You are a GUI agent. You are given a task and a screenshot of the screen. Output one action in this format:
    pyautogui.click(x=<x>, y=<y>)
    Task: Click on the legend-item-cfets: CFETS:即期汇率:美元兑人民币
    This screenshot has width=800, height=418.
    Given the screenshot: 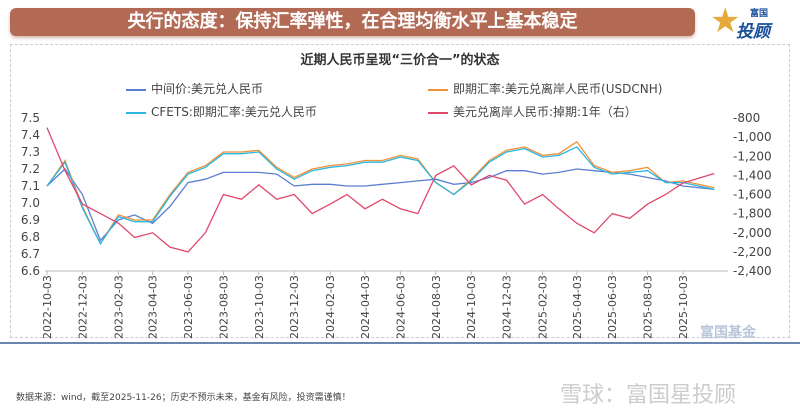 What is the action you would take?
    pyautogui.click(x=221, y=111)
    